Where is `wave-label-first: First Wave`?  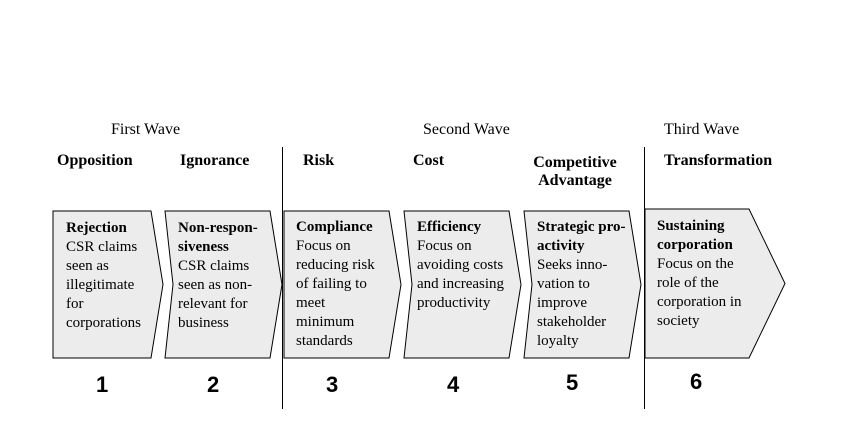
wave-label-first: First Wave is located at coordinates (146, 129).